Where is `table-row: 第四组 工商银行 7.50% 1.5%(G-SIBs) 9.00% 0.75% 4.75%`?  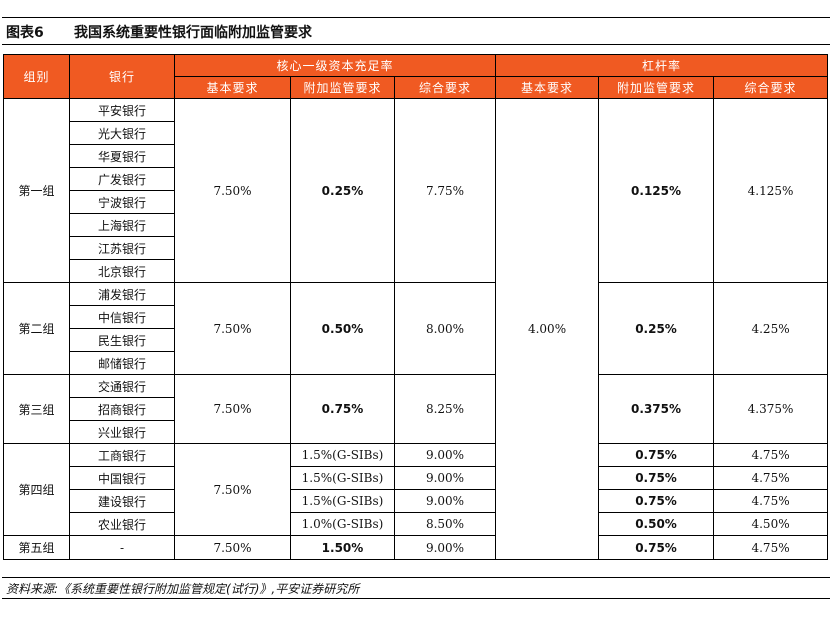 table-row: 第四组 工商银行 7.50% 1.5%(G-SIBs) 9.00% 0.75% 4.75% is located at coordinates (416, 489).